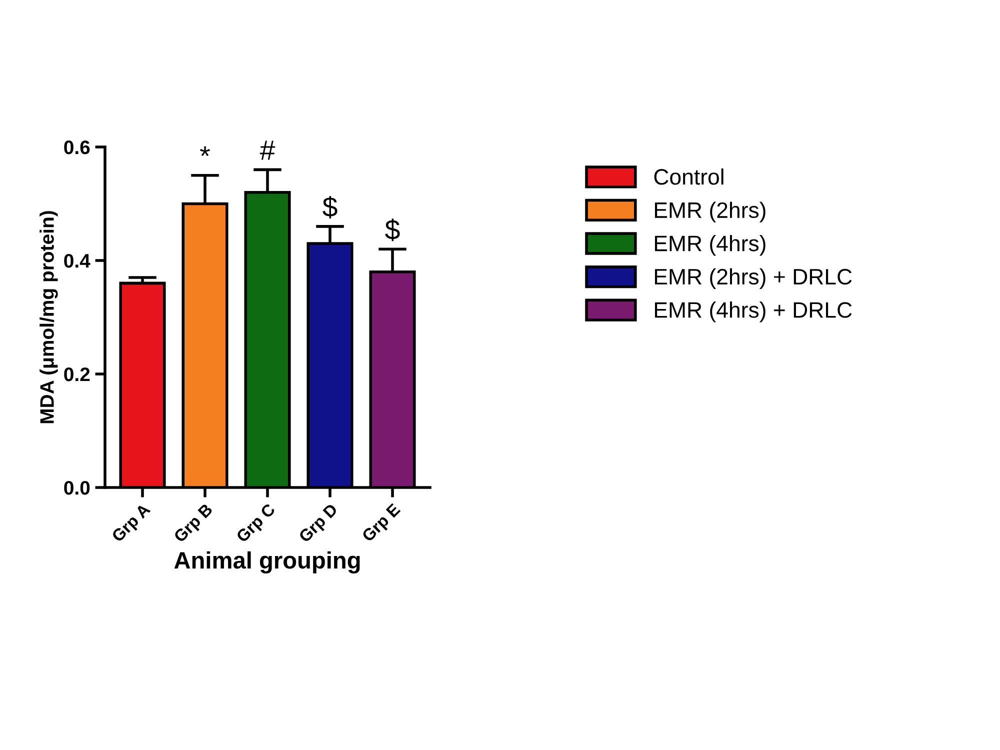 This screenshot has width=1000, height=750. What do you see at coordinates (710, 212) in the screenshot?
I see `legend-label: EMR (2hrs)` at bounding box center [710, 212].